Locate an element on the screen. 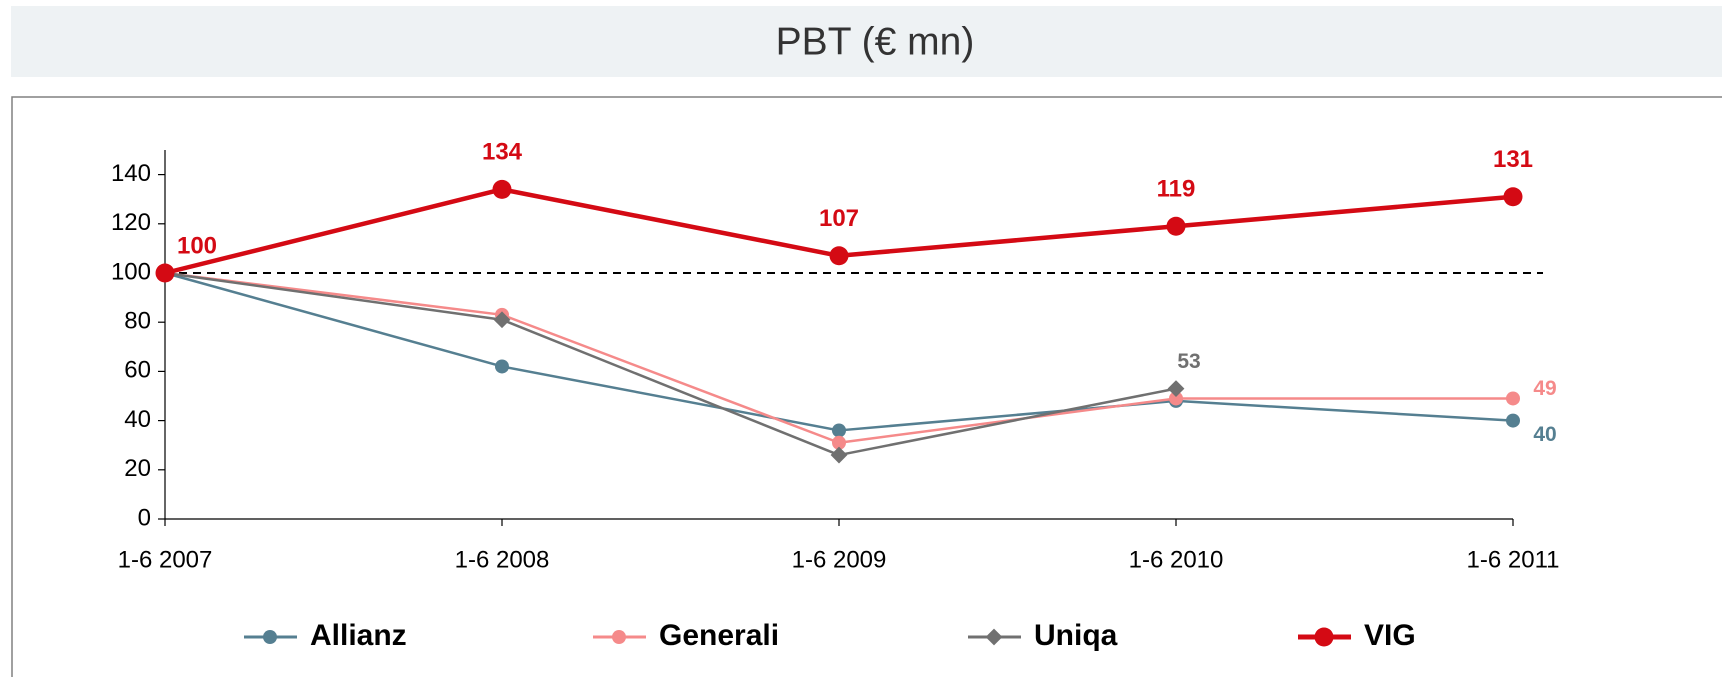 This screenshot has width=1722, height=677. x-tick-label: 1-6 2008 is located at coordinates (502, 559).